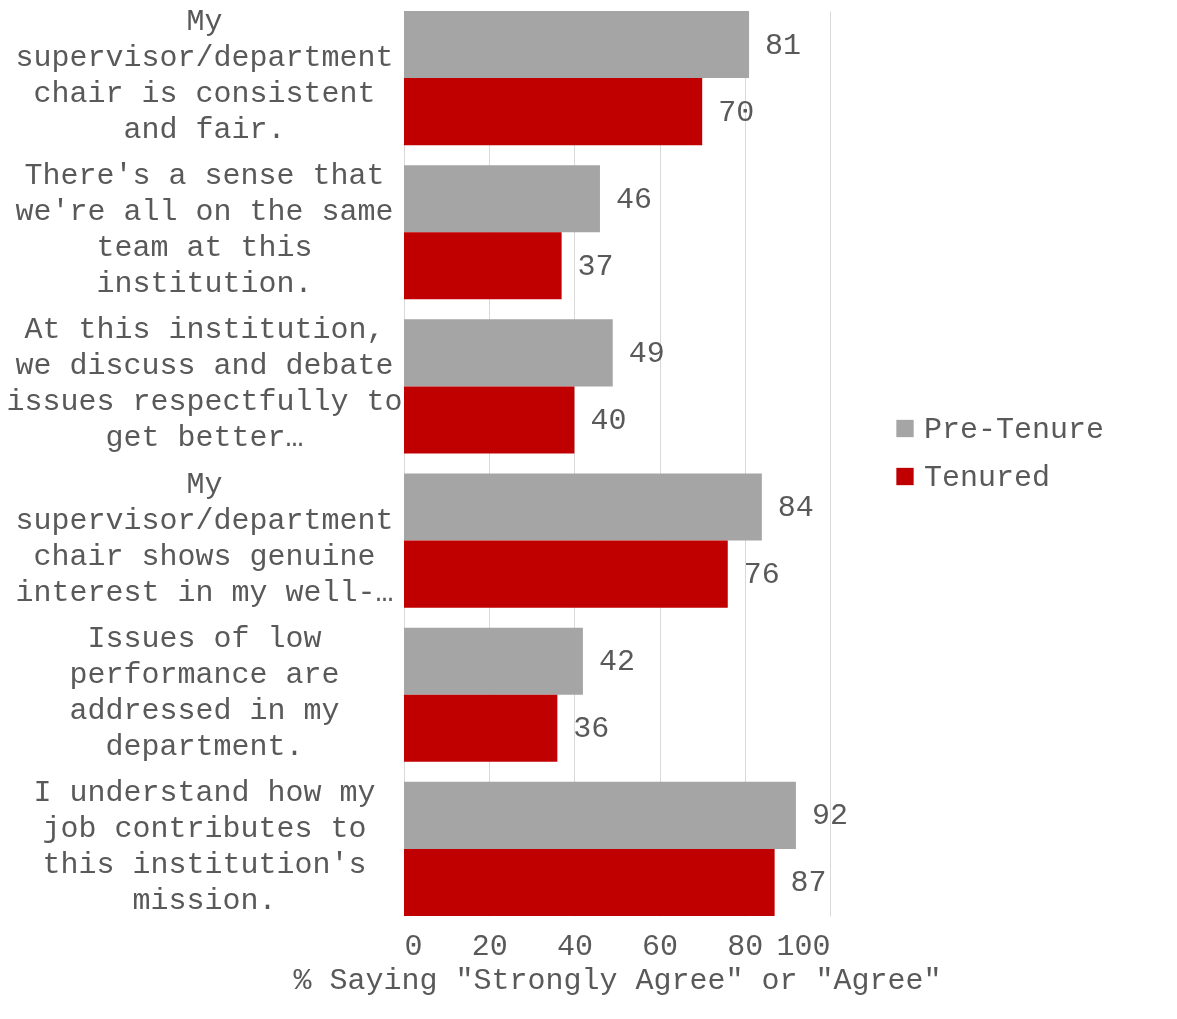 The height and width of the screenshot is (1019, 1177). I want to click on y-tick-label: There's a sense that we're all on the same team at this institution., so click(204, 230).